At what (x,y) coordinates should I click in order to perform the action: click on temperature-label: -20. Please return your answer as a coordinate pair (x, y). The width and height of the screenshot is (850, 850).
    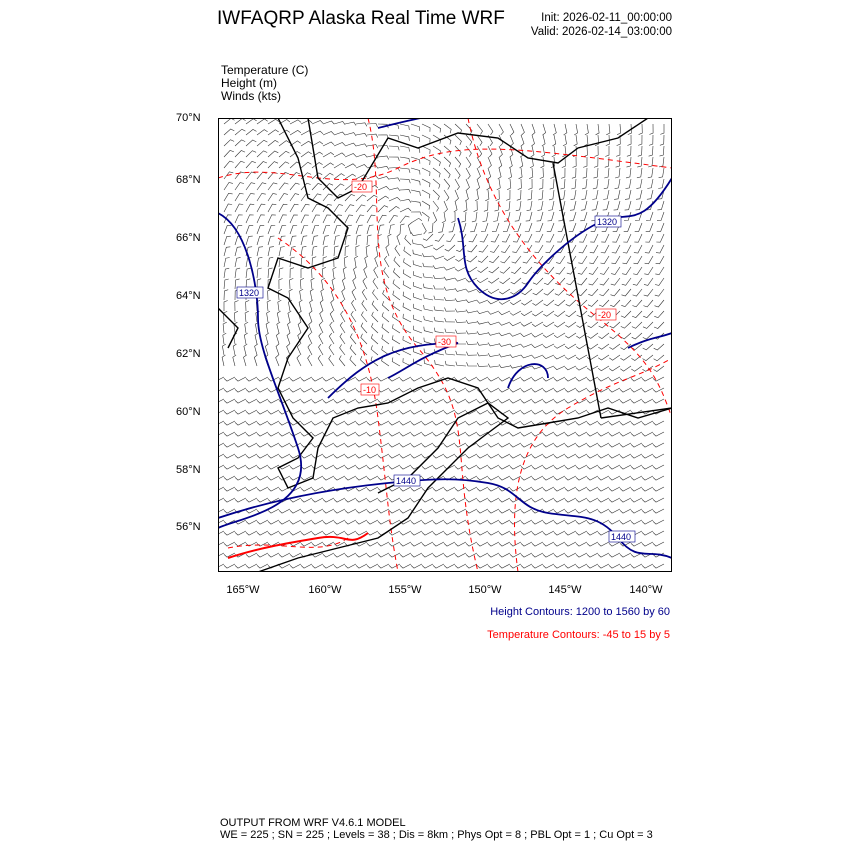
    Looking at the image, I should click on (604, 315).